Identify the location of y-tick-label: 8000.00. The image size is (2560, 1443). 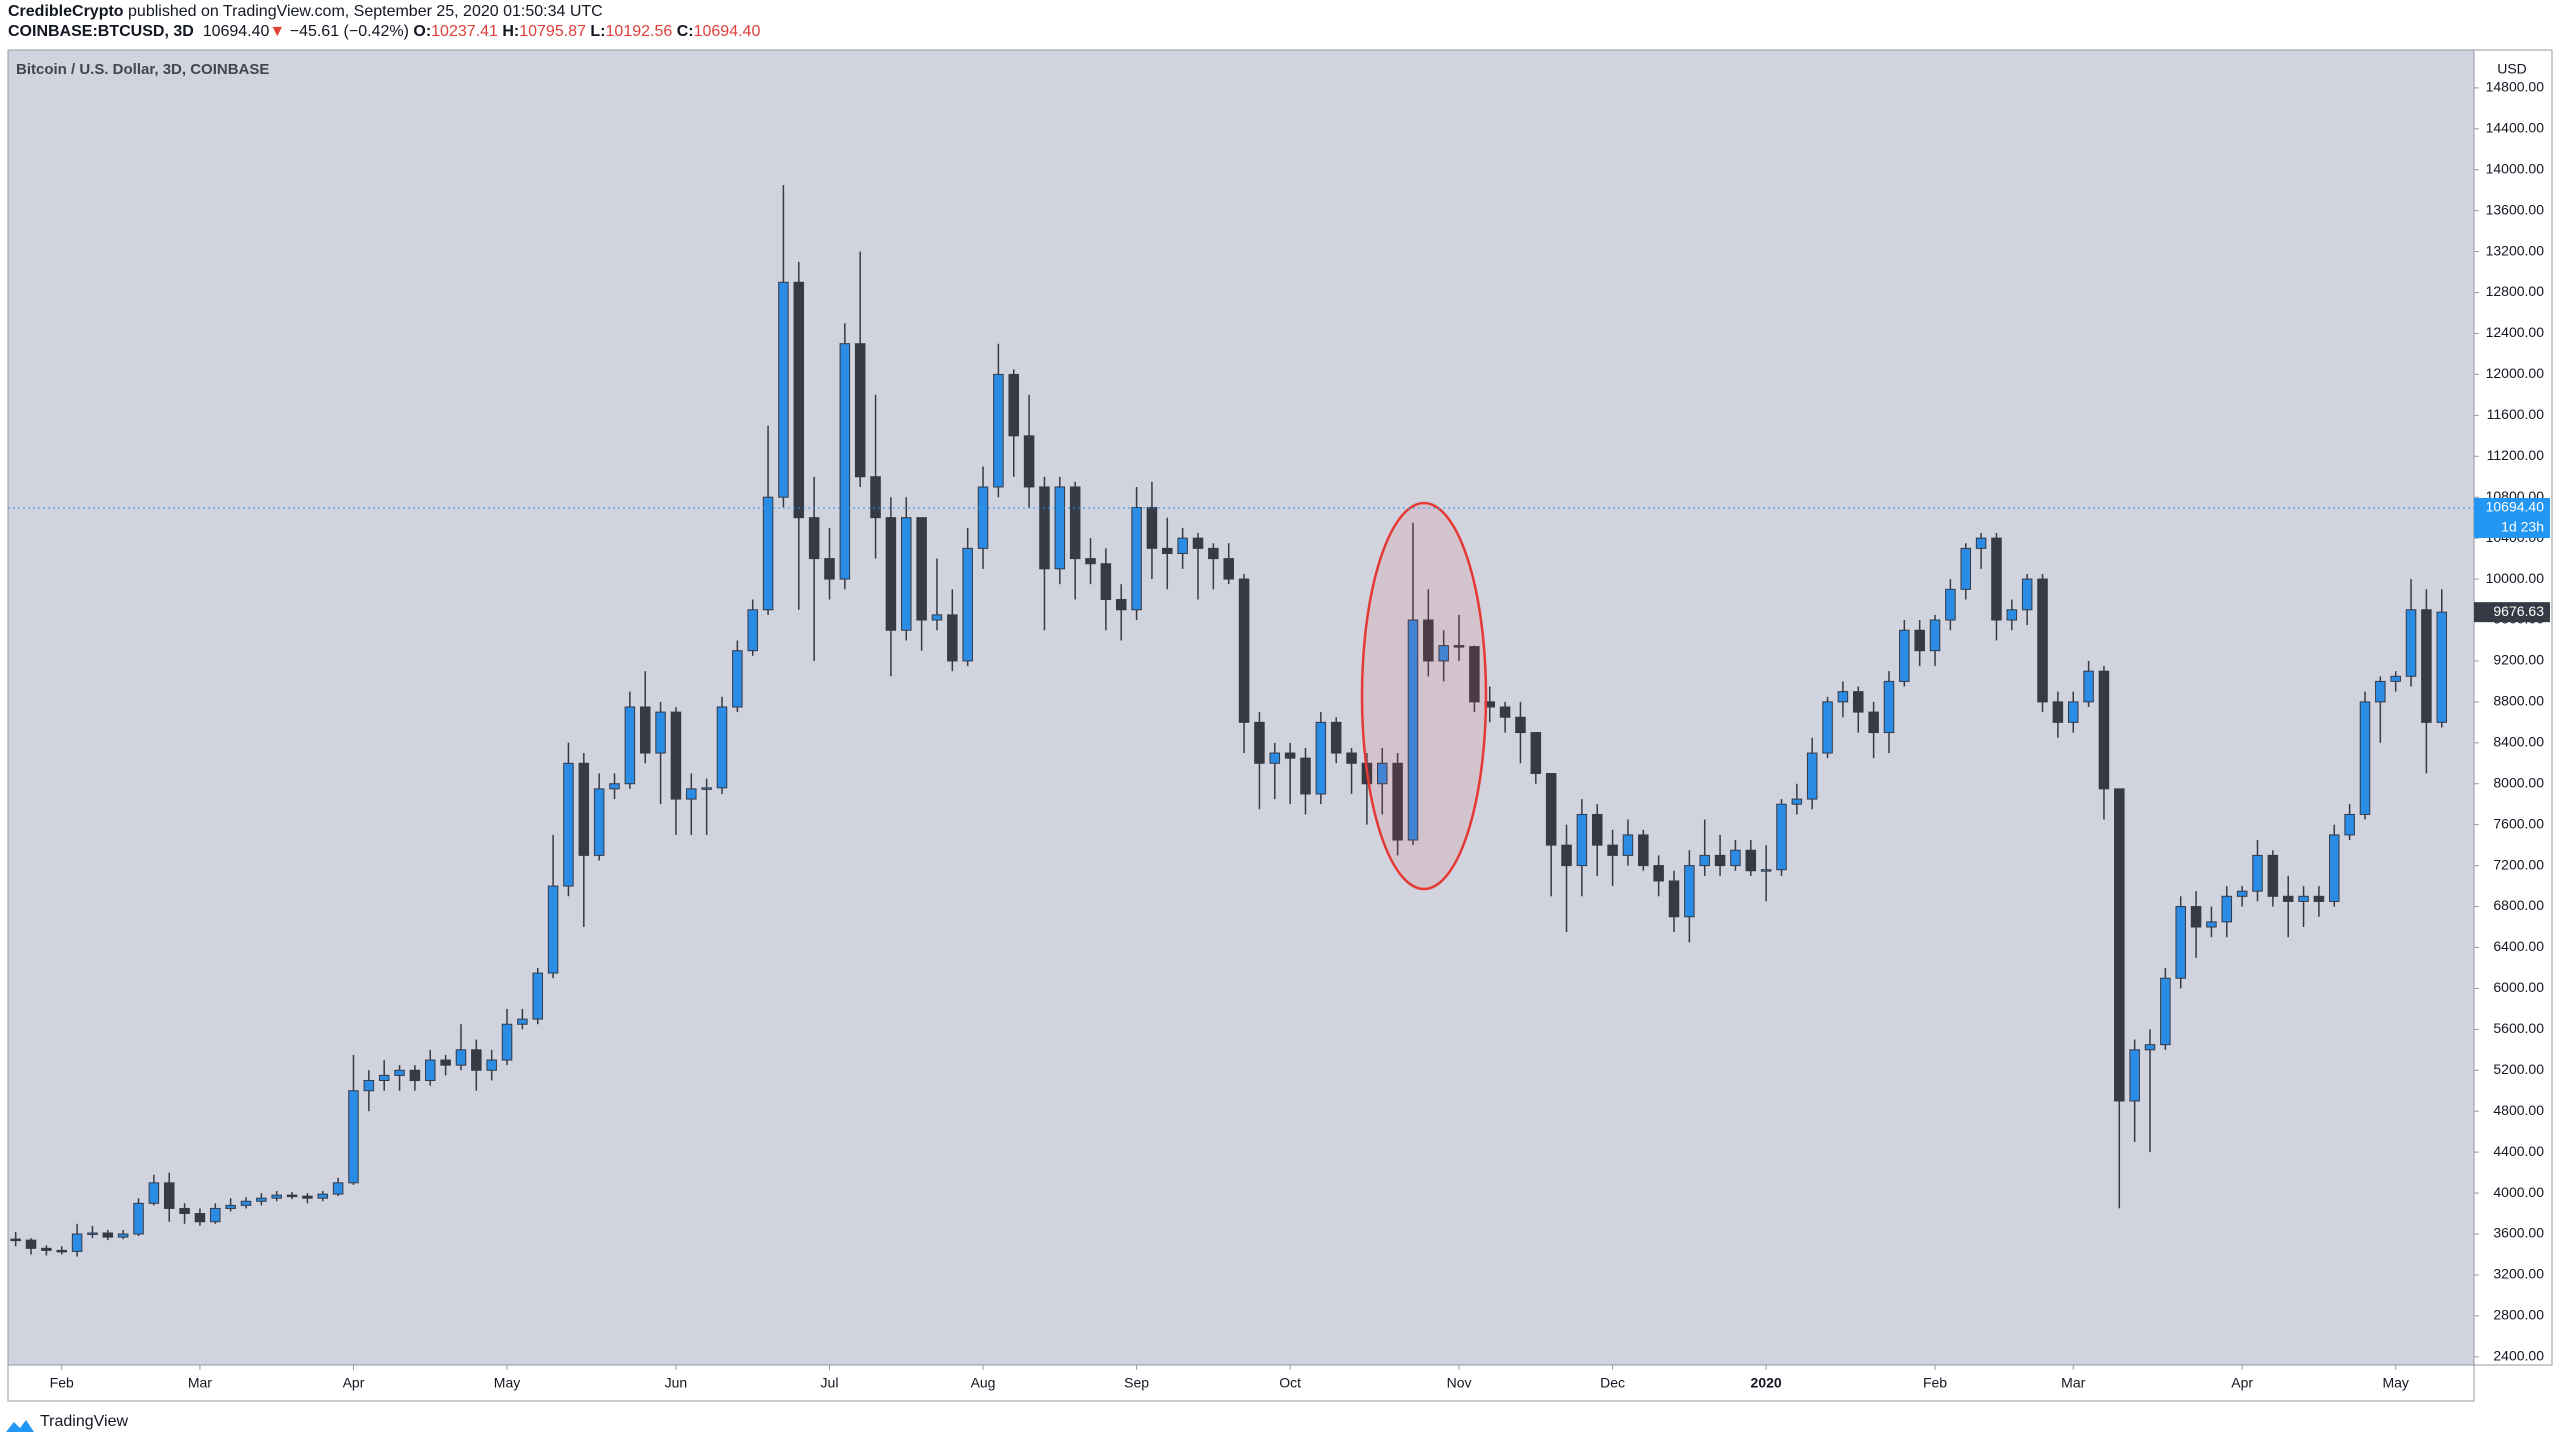
(2518, 782).